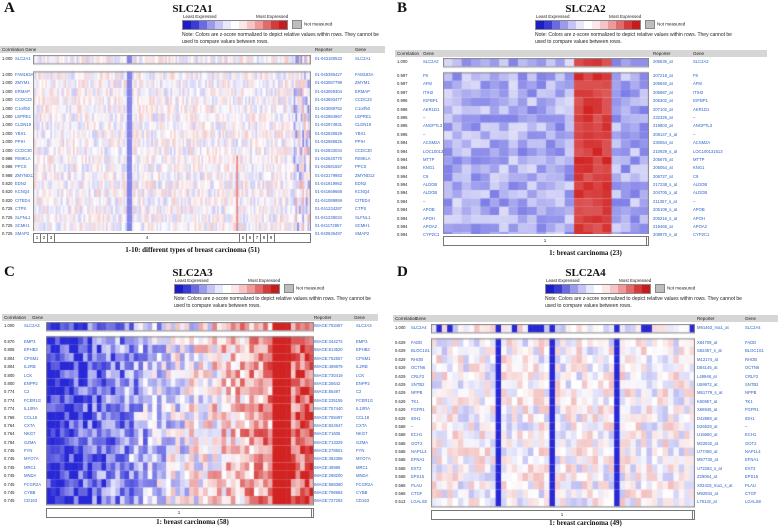  What do you see at coordinates (752, 460) in the screenshot?
I see `gene-link: EFNA1` at bounding box center [752, 460].